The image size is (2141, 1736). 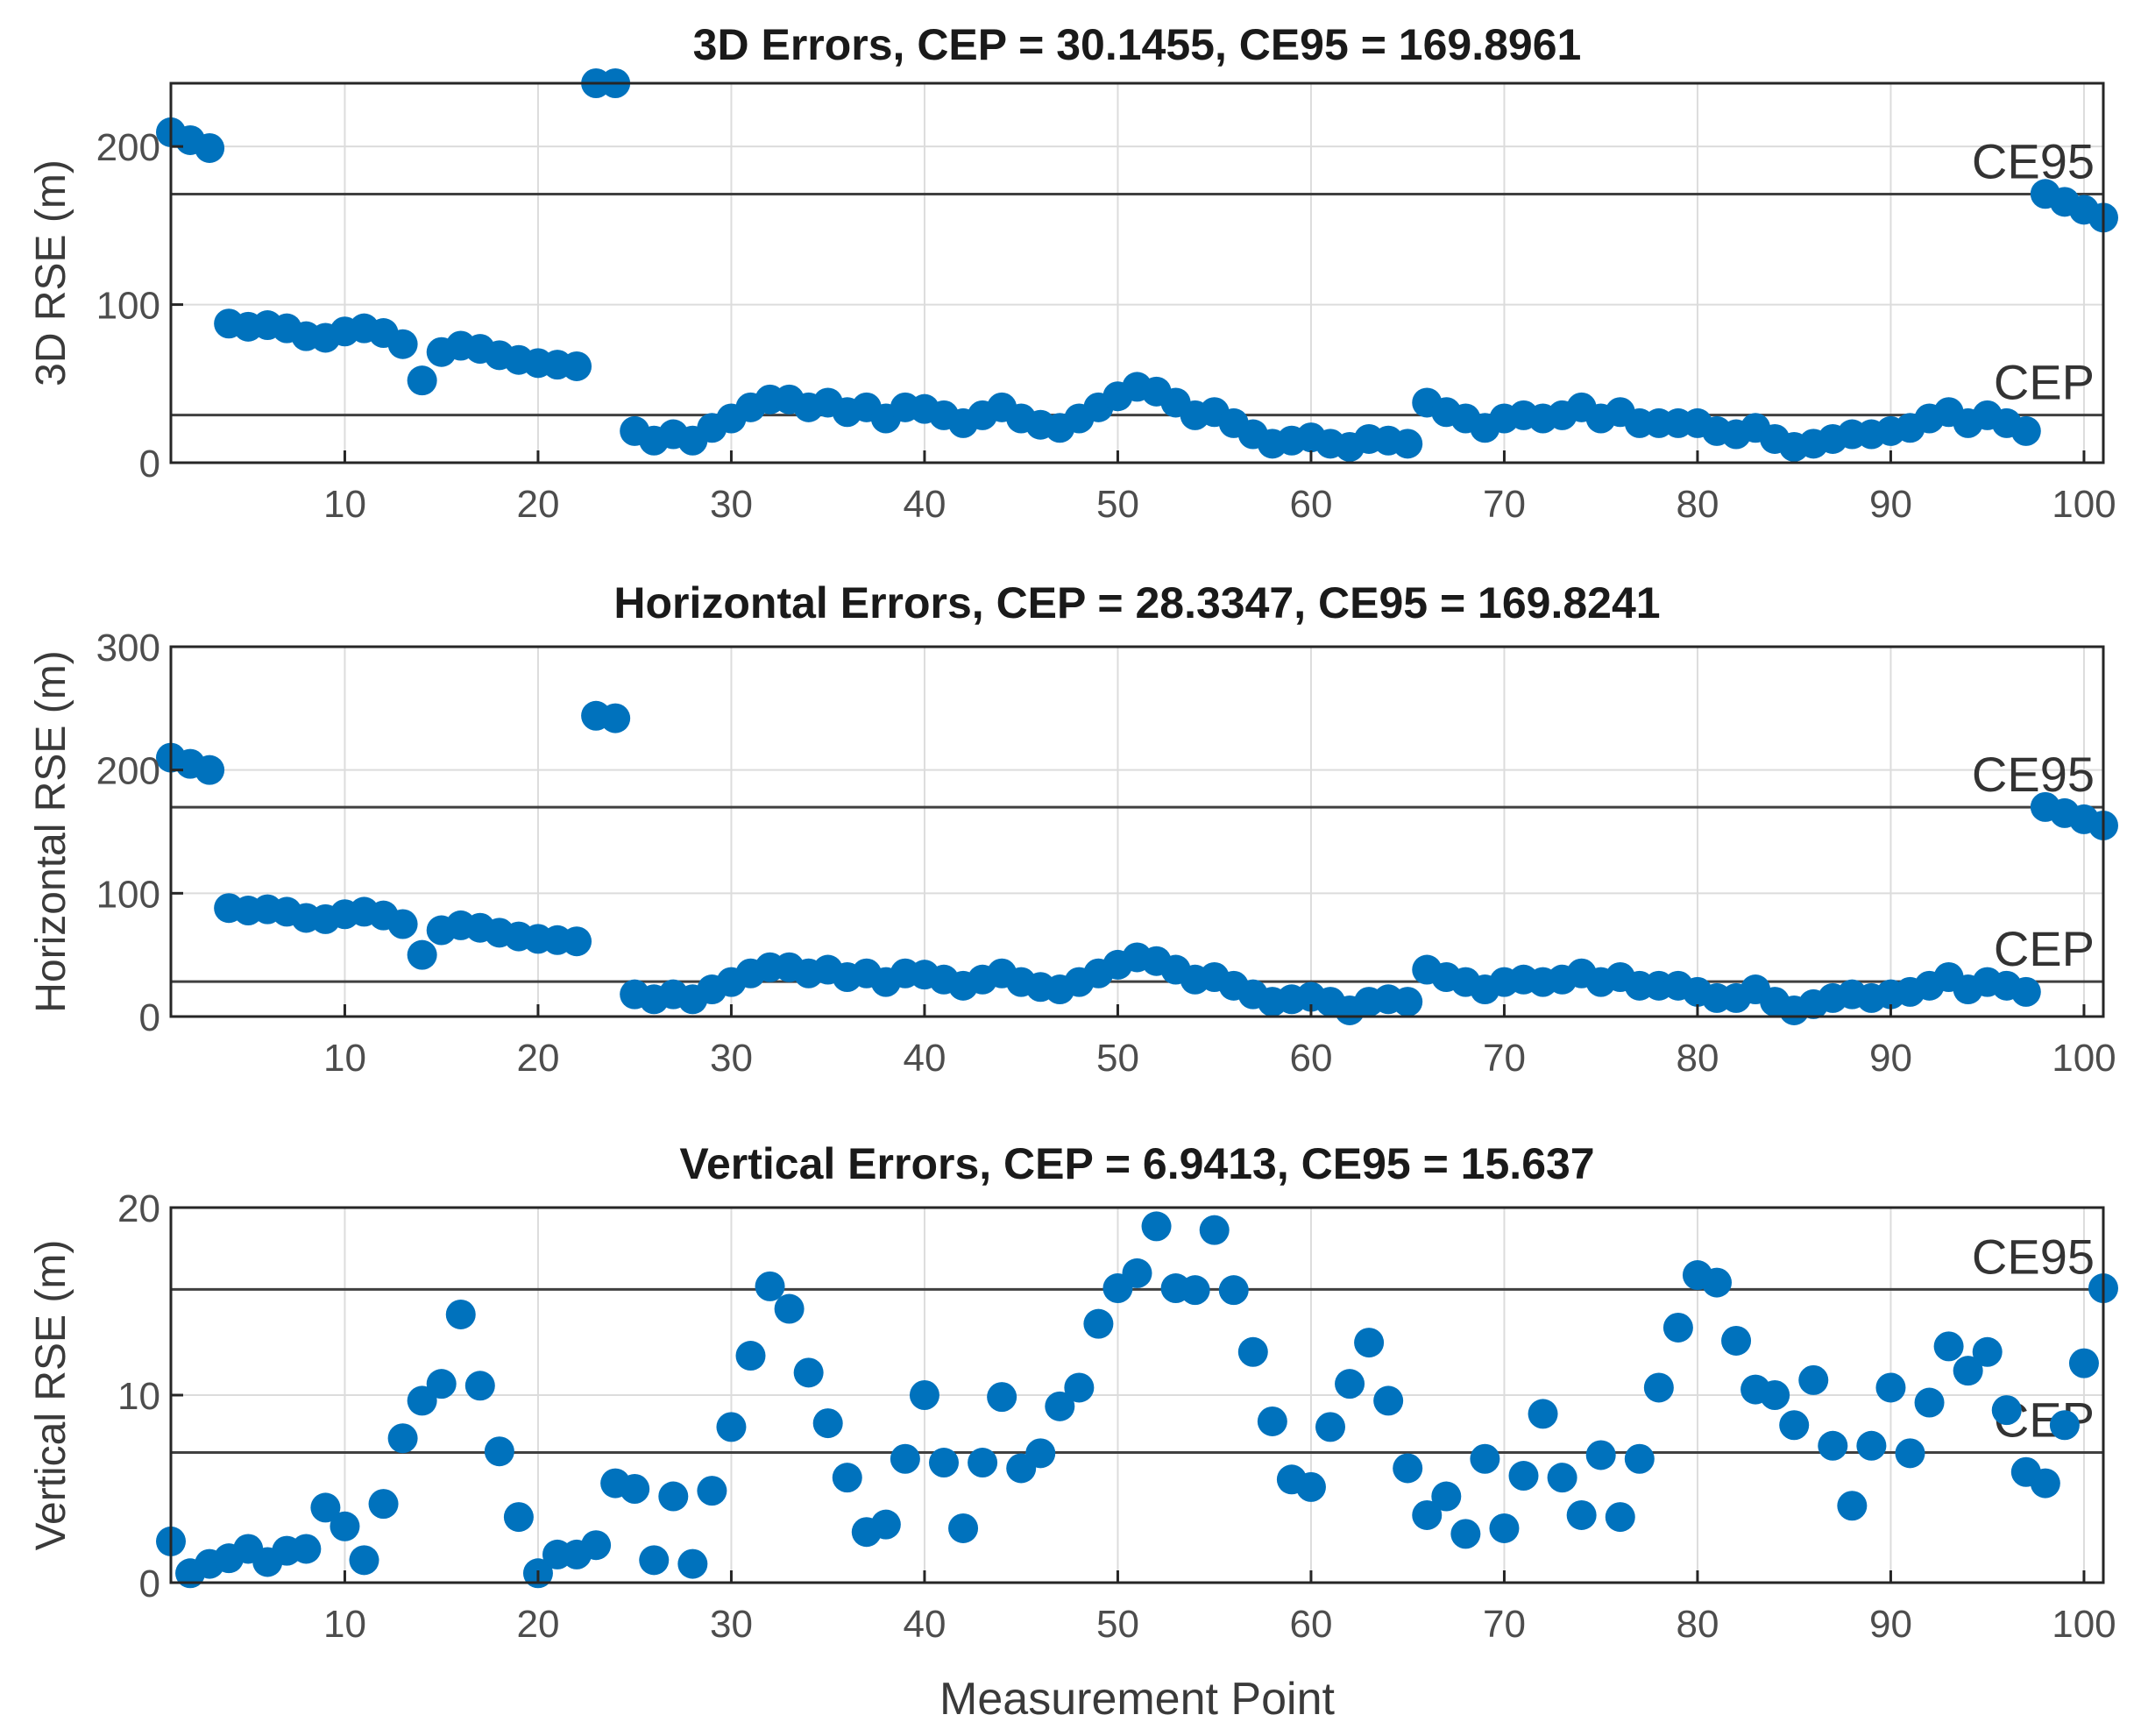 What do you see at coordinates (1697, 1058) in the screenshot?
I see `x-tick-label: 80` at bounding box center [1697, 1058].